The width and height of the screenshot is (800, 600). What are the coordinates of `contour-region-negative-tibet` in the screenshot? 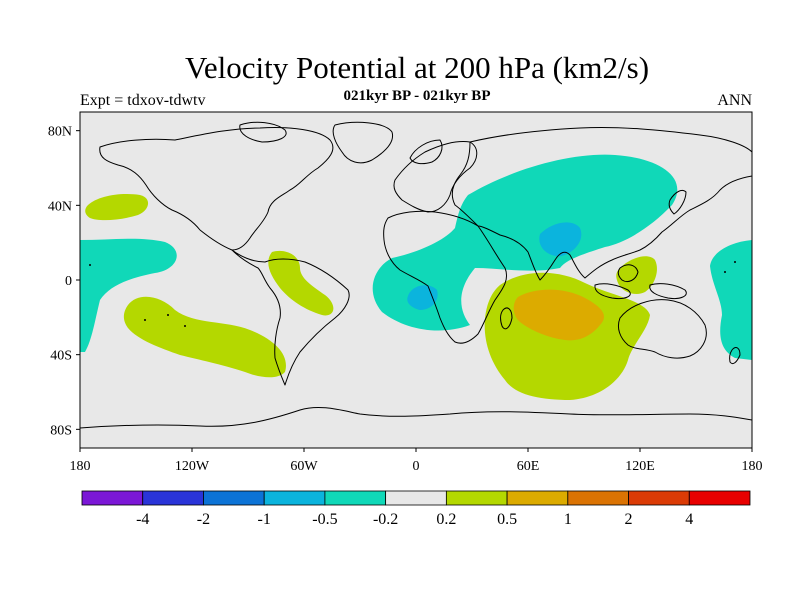 It's located at (560, 239).